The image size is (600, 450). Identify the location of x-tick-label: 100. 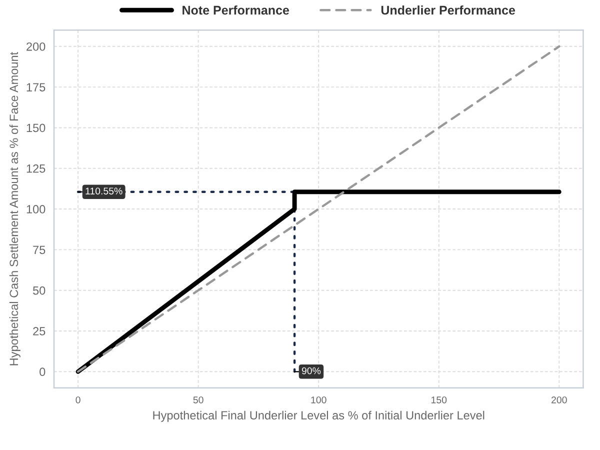
(318, 400).